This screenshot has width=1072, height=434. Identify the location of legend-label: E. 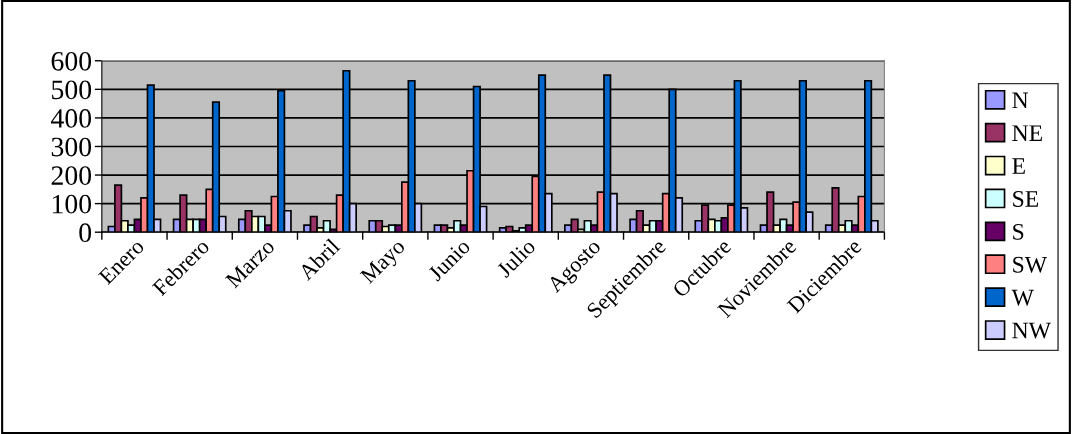
(1018, 166).